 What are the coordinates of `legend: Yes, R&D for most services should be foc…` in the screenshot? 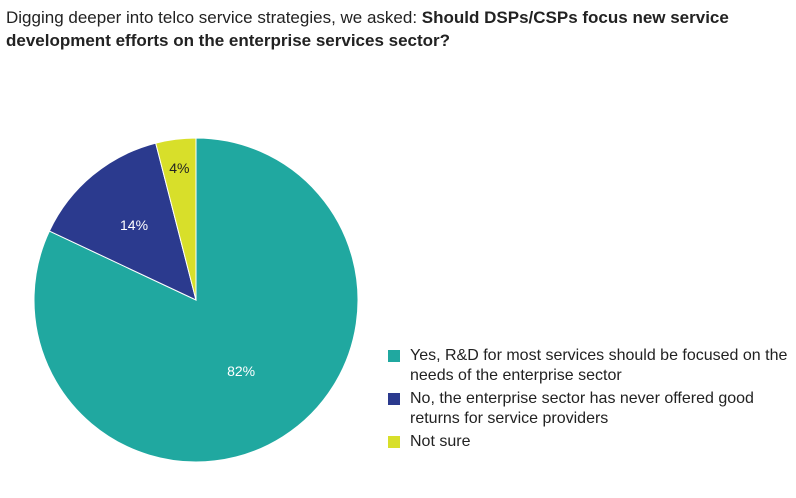 It's located at (588, 400).